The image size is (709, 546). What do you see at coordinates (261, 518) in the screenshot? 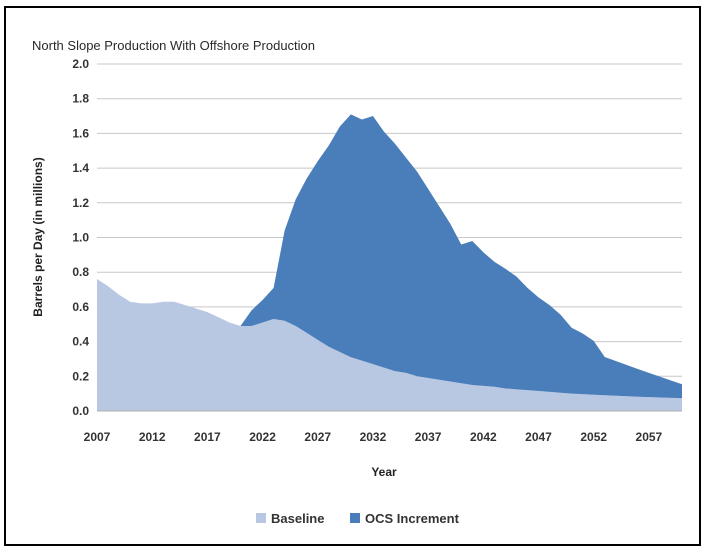
I see `legend-swatch-baseline` at bounding box center [261, 518].